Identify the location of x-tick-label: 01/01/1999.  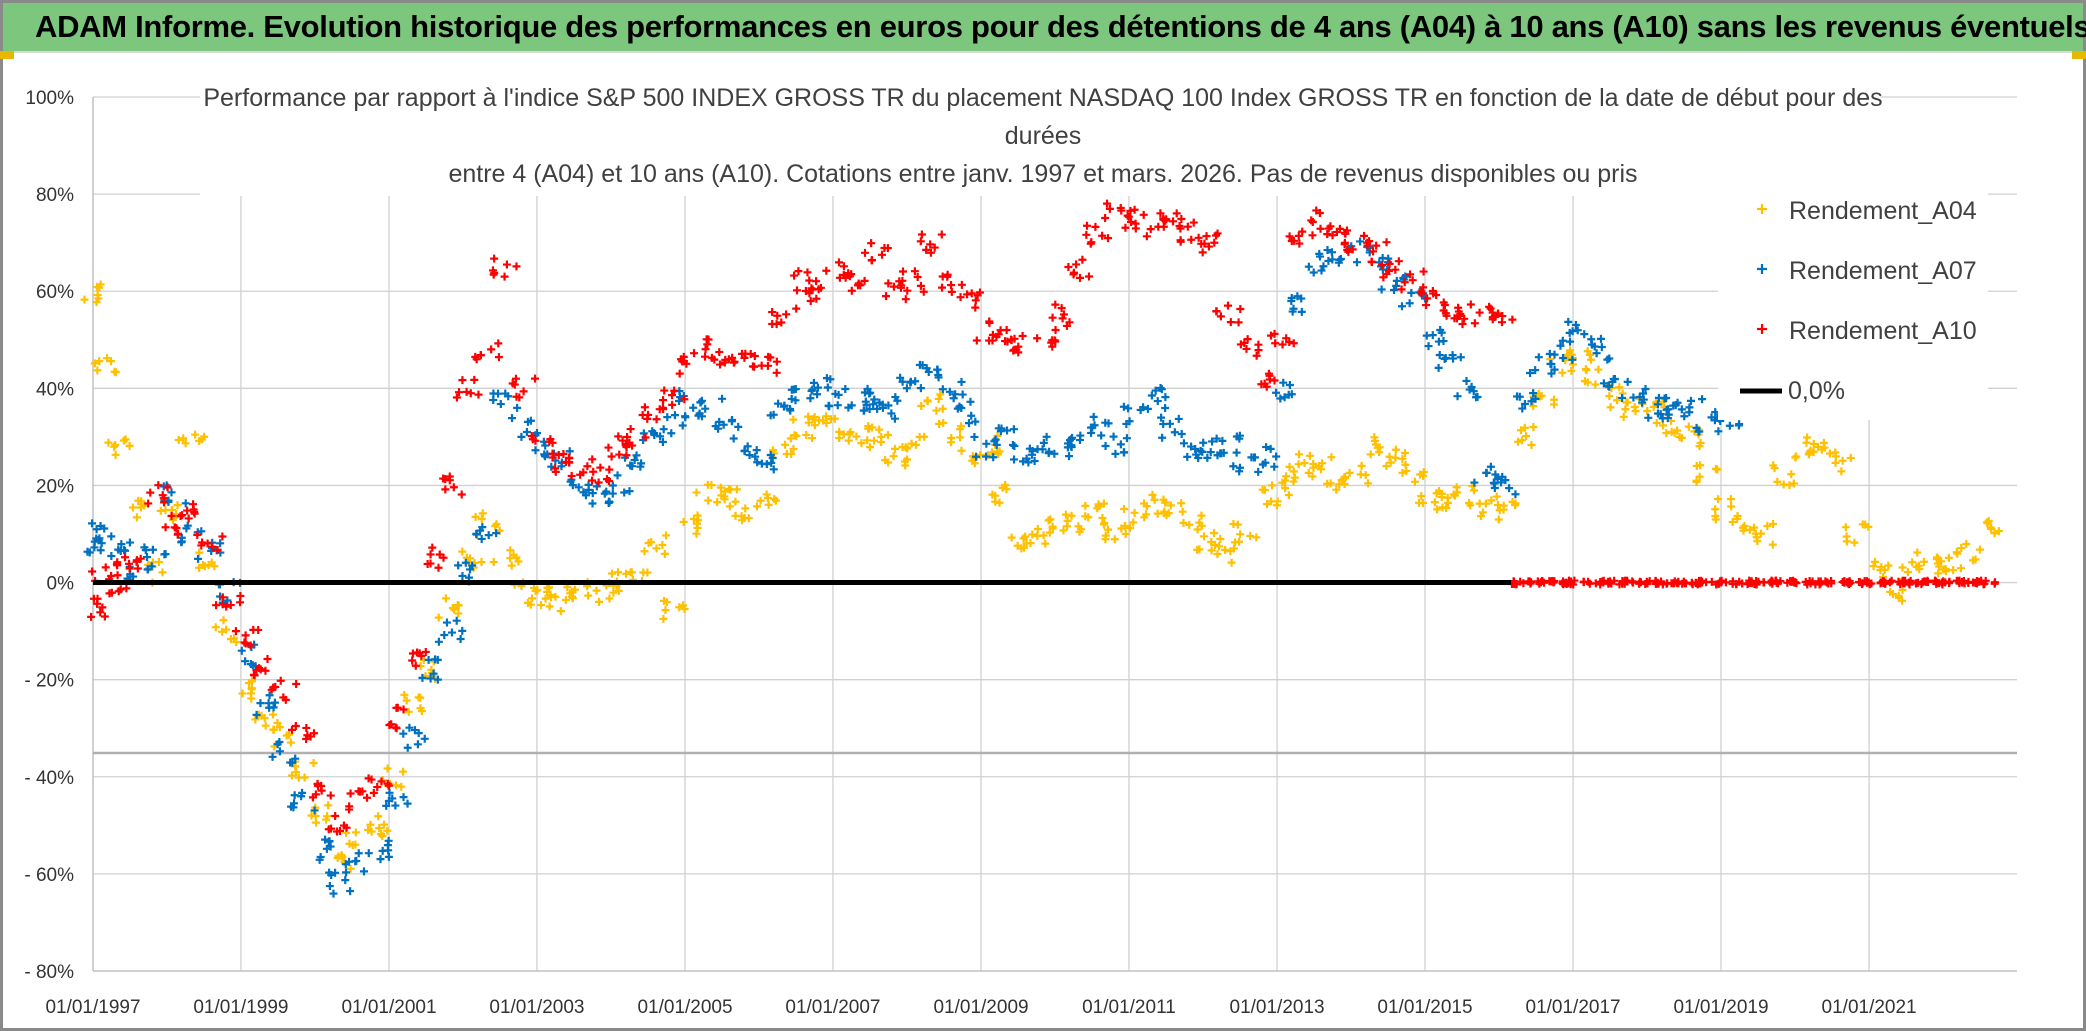
(240, 1007).